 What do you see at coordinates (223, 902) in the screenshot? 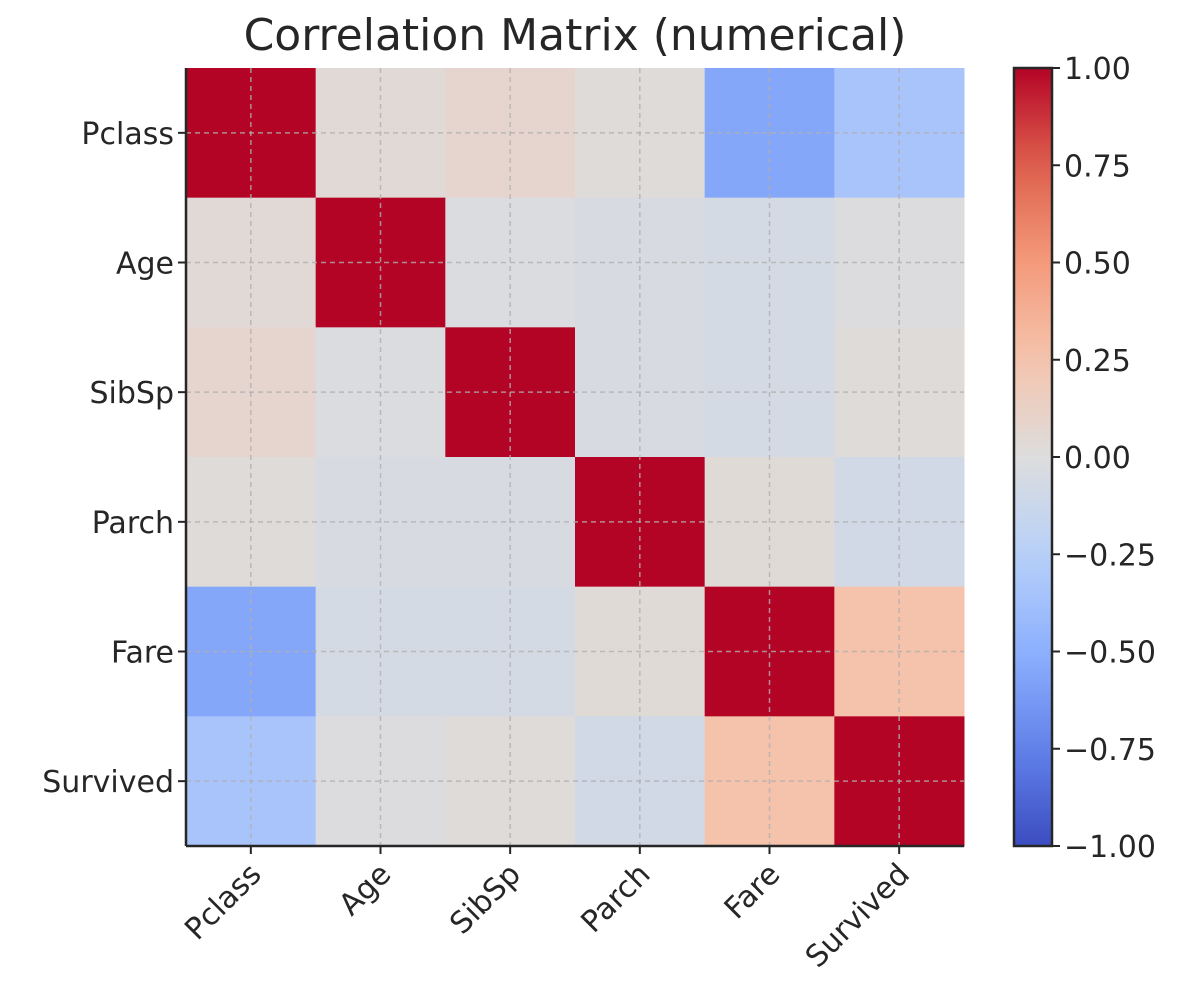
I see `x-tick-label: Pclass` at bounding box center [223, 902].